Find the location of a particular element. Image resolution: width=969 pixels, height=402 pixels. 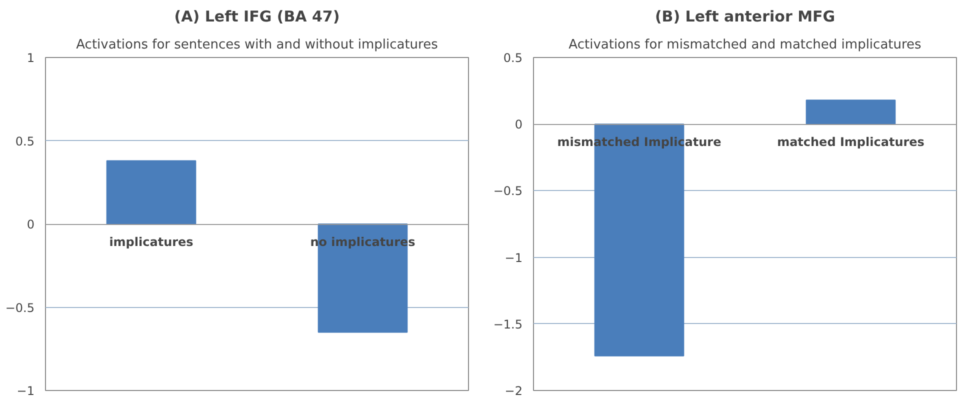

chart-subtitle: Activations for mismatched and matched implicatures is located at coordinates (745, 45).